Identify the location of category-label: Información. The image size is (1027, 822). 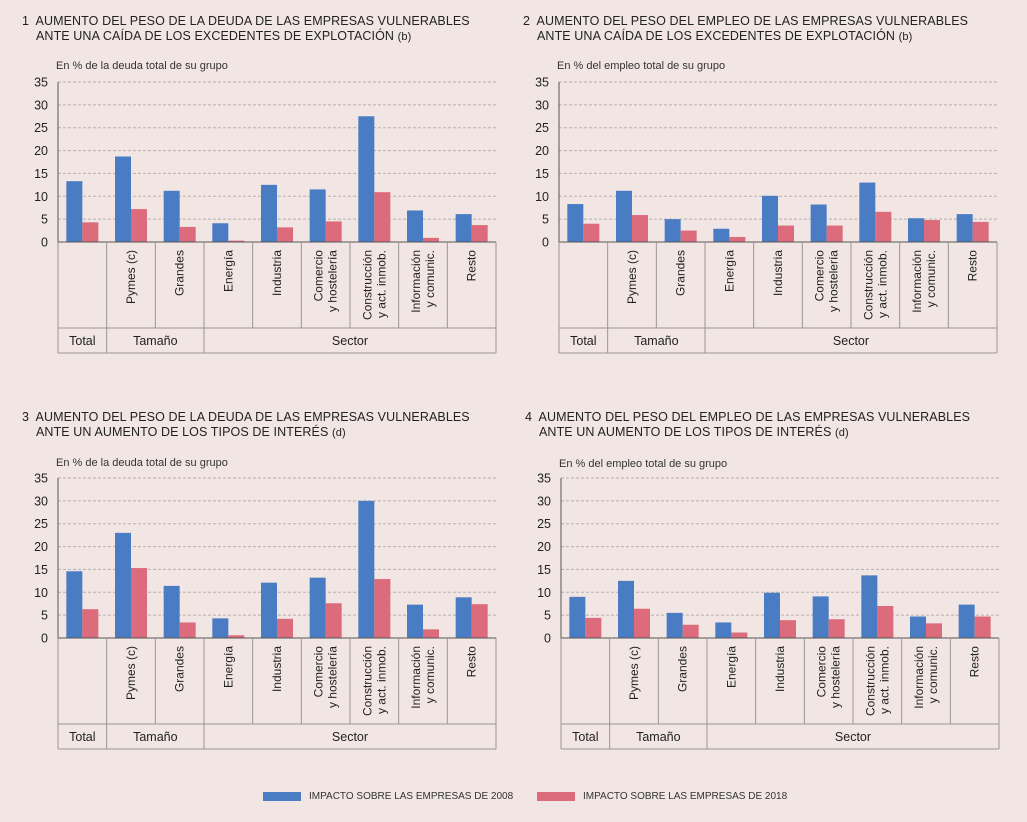
(416, 677).